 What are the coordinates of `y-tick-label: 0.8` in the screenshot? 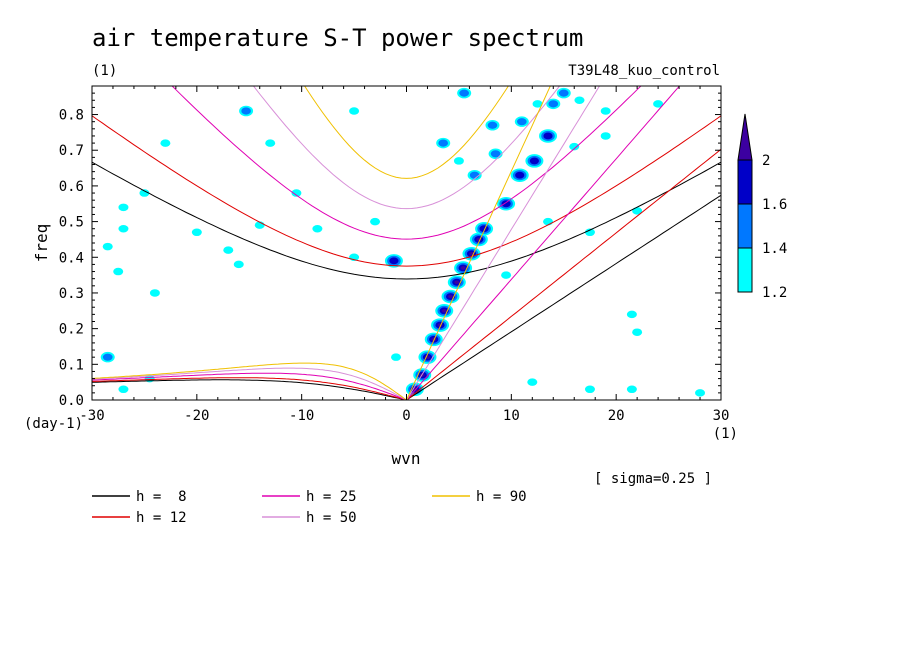 It's located at (71, 116).